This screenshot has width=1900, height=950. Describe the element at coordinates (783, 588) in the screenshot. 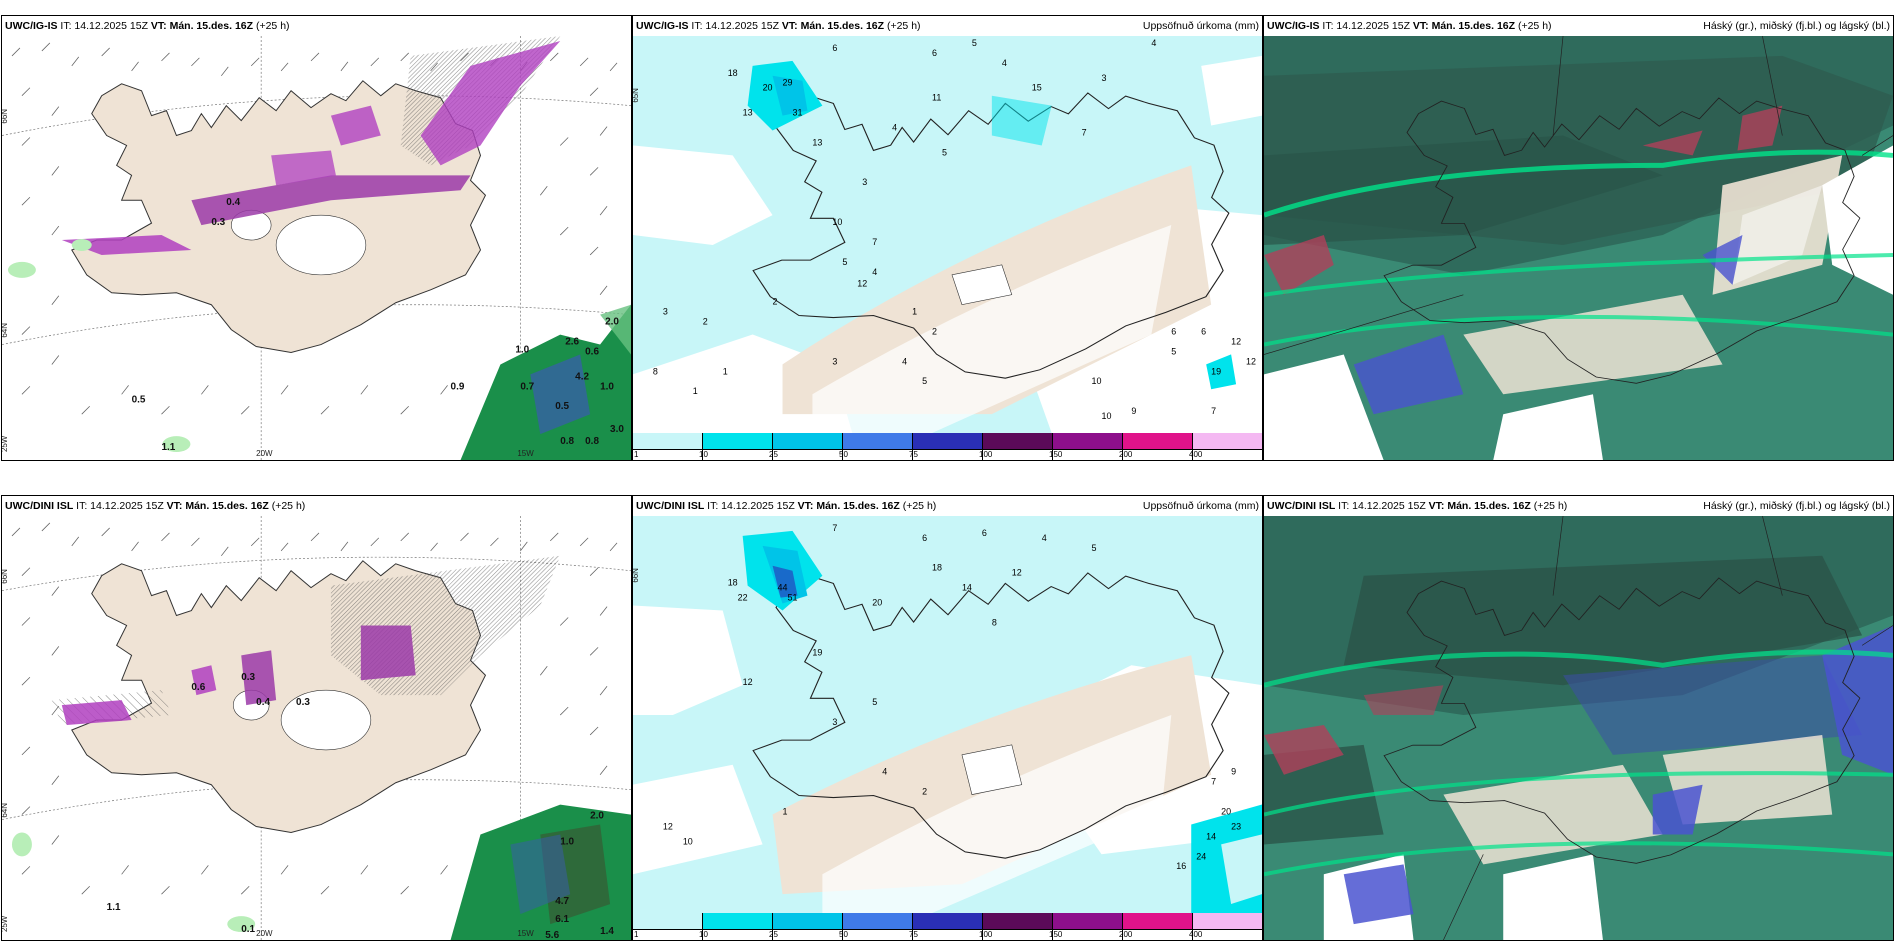

I see `svg-text: 44` at that location.